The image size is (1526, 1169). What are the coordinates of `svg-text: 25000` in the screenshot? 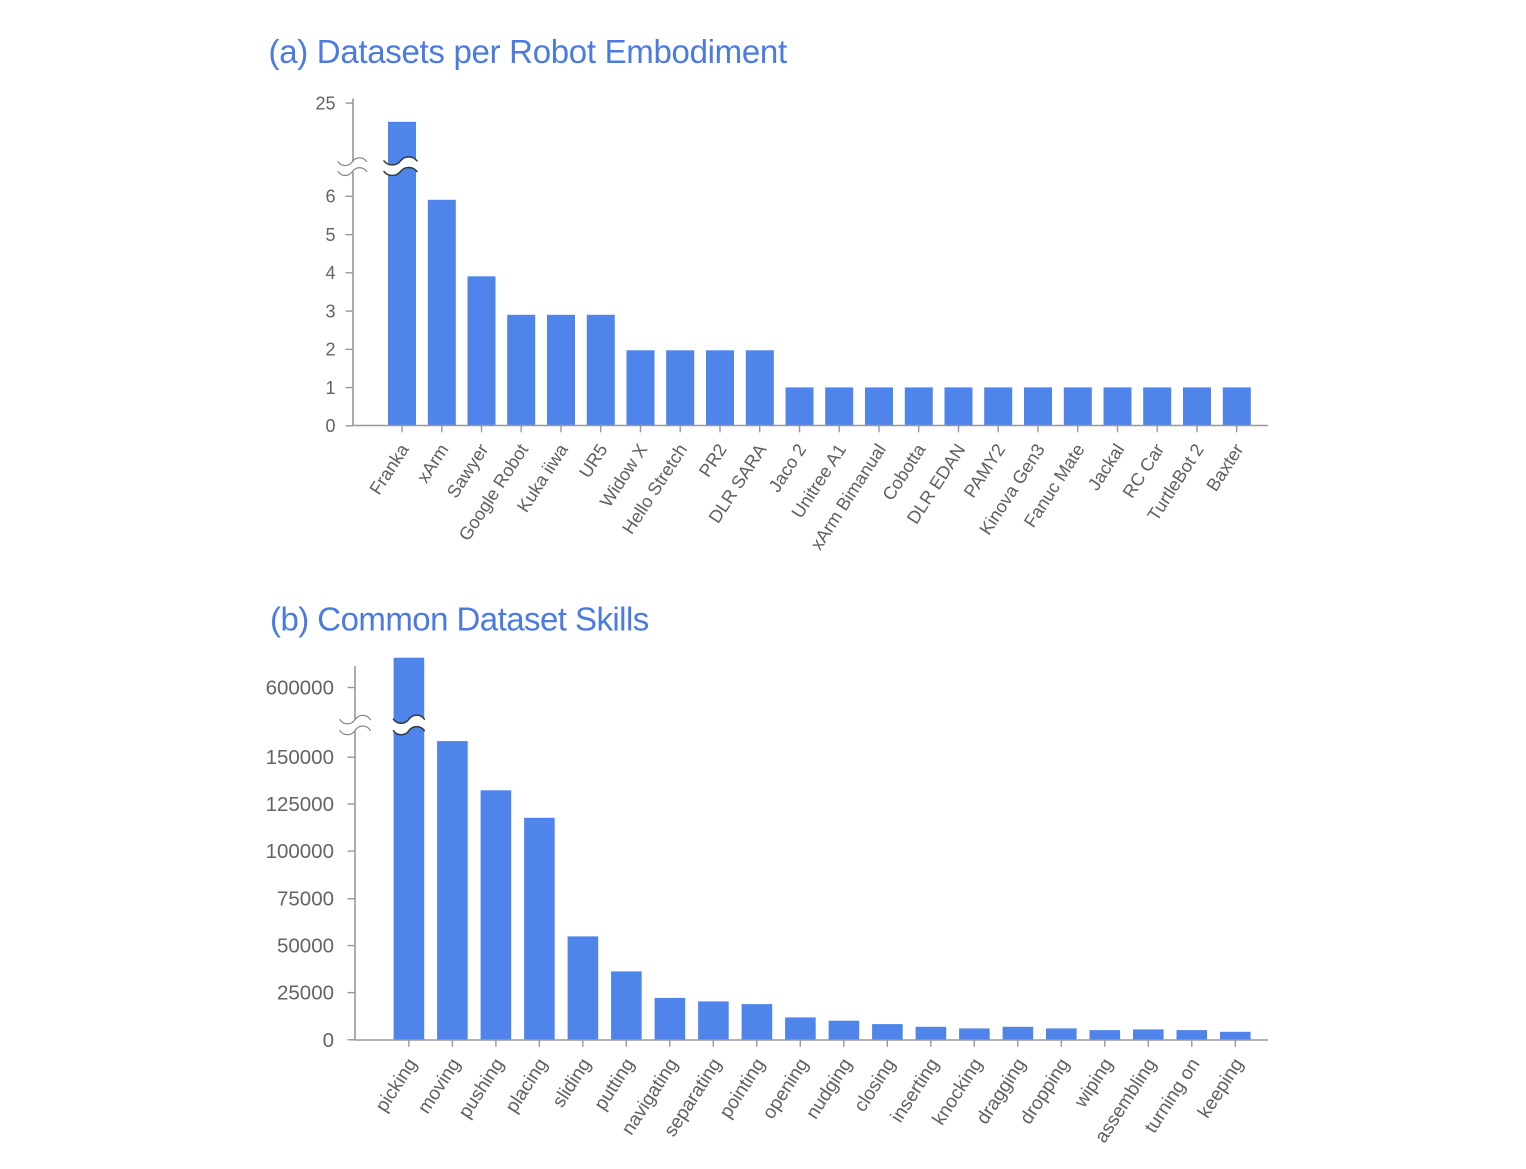 It's located at (305, 993).